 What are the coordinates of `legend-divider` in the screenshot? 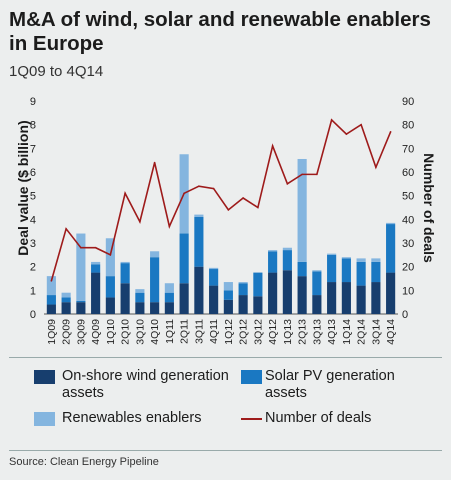 It's located at (225, 357).